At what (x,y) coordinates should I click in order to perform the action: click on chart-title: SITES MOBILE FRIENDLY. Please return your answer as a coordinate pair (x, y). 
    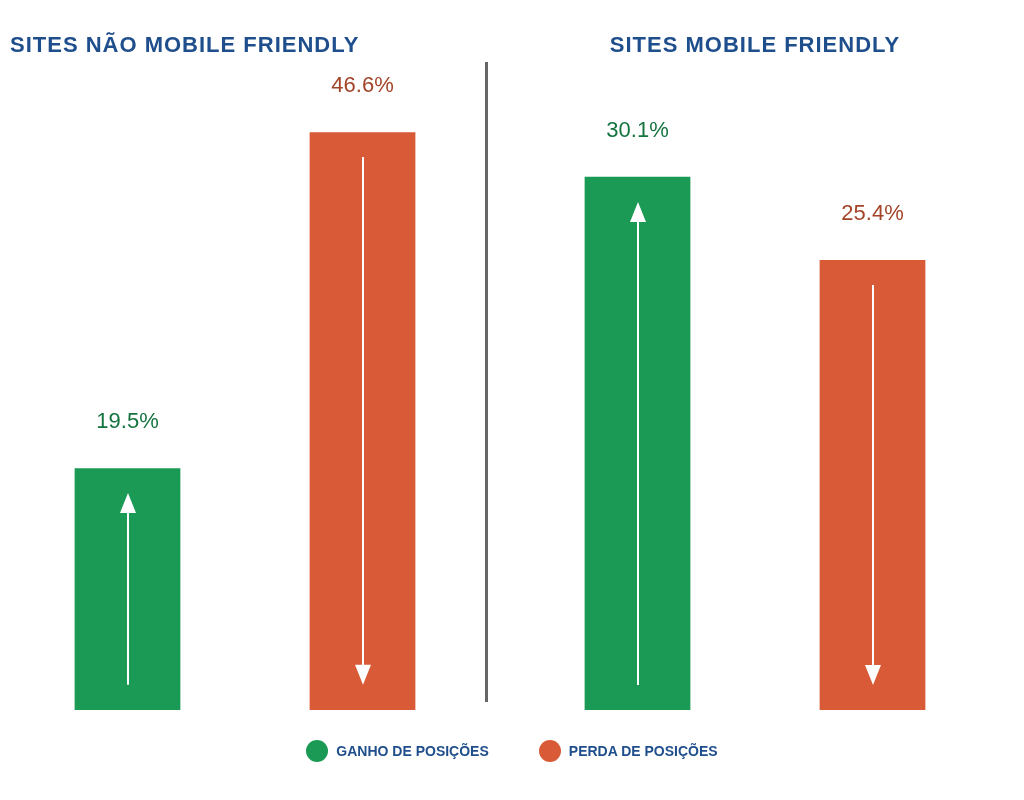
    Looking at the image, I should click on (755, 45).